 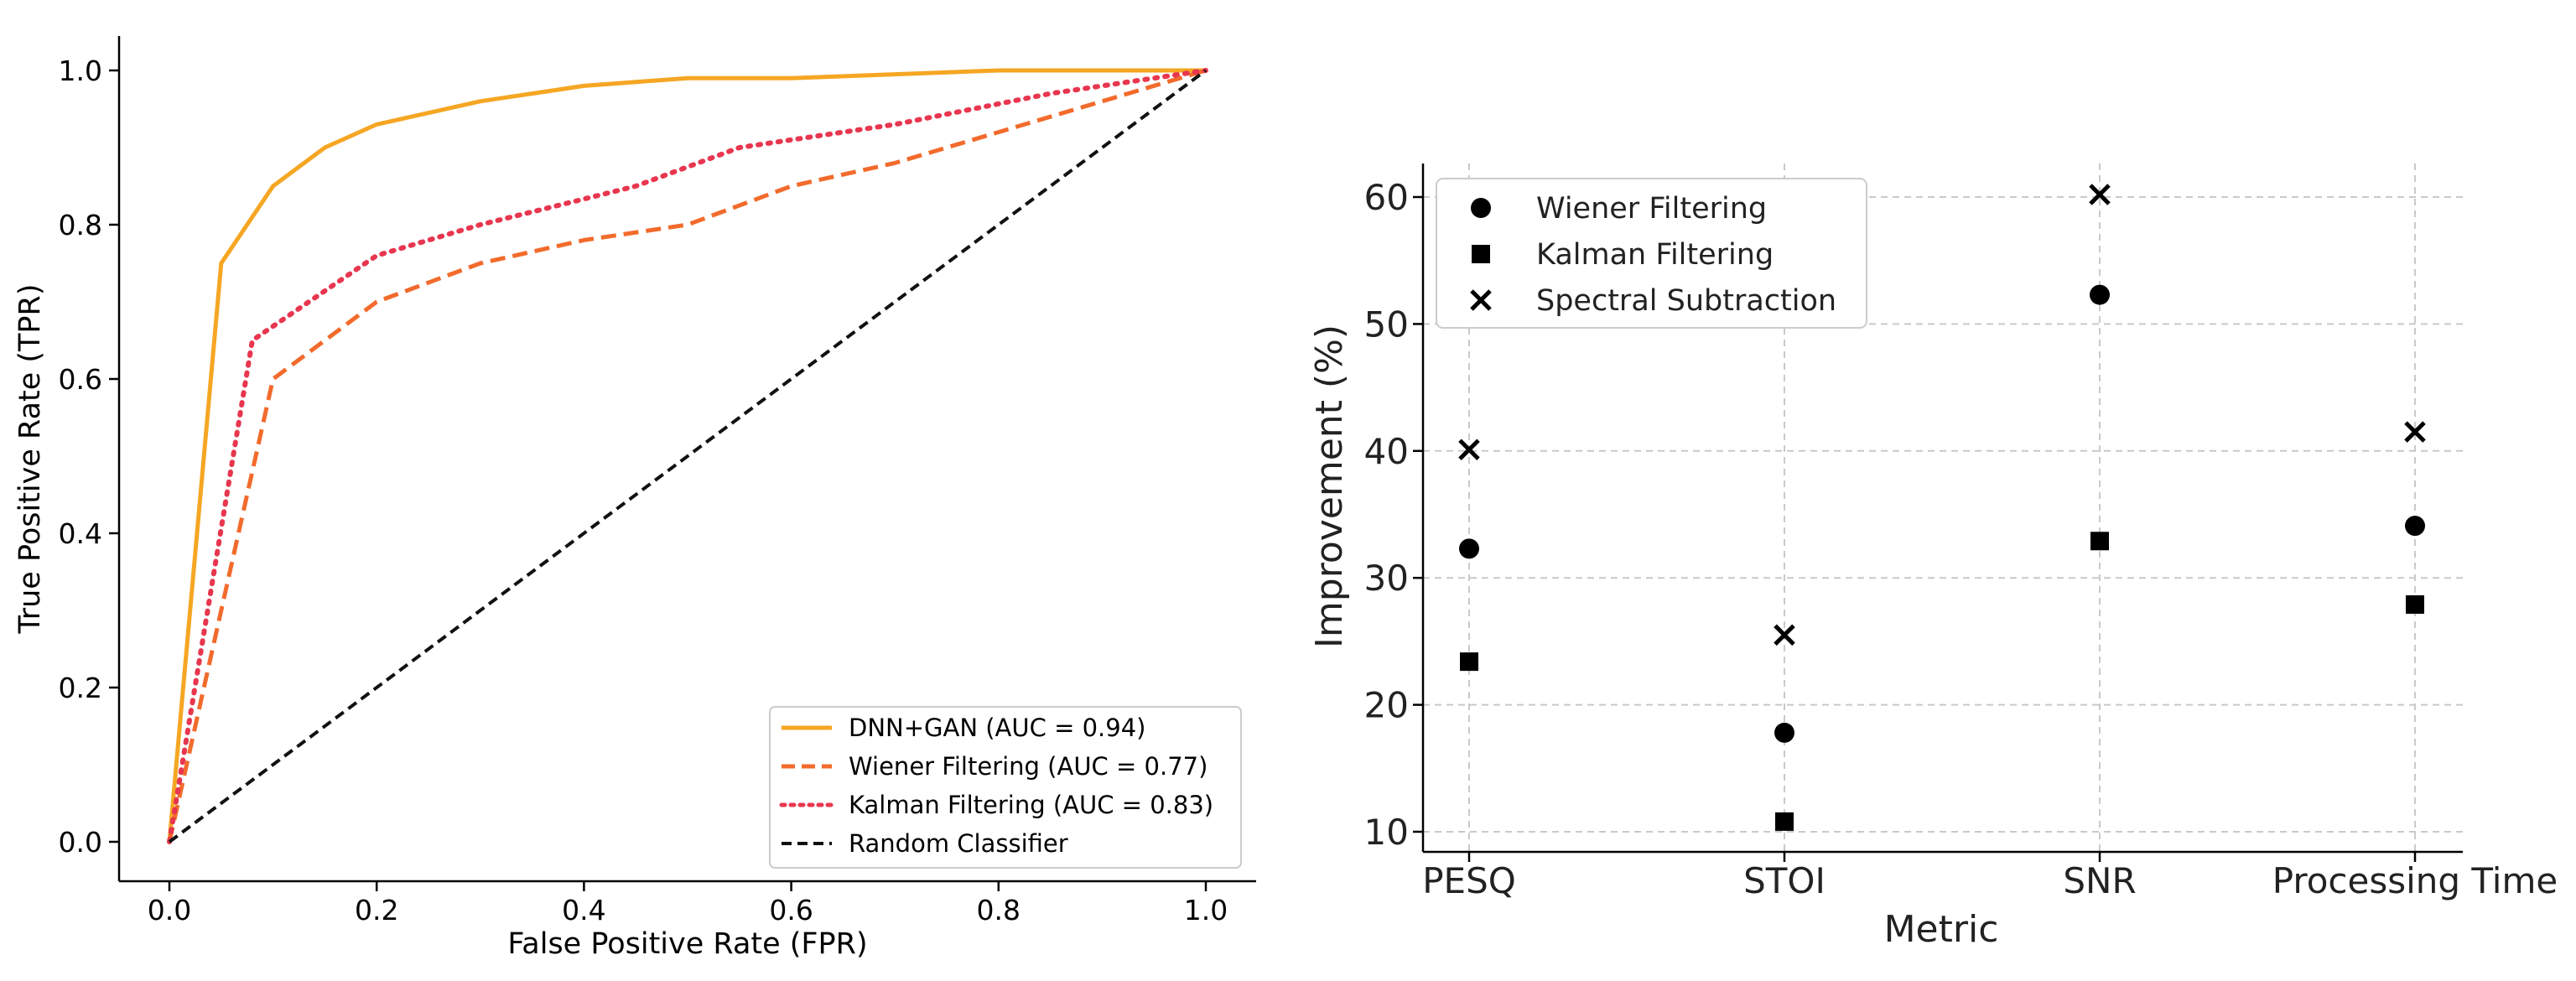 I want to click on scatter-y-tick-label: 20, so click(x=1386, y=705).